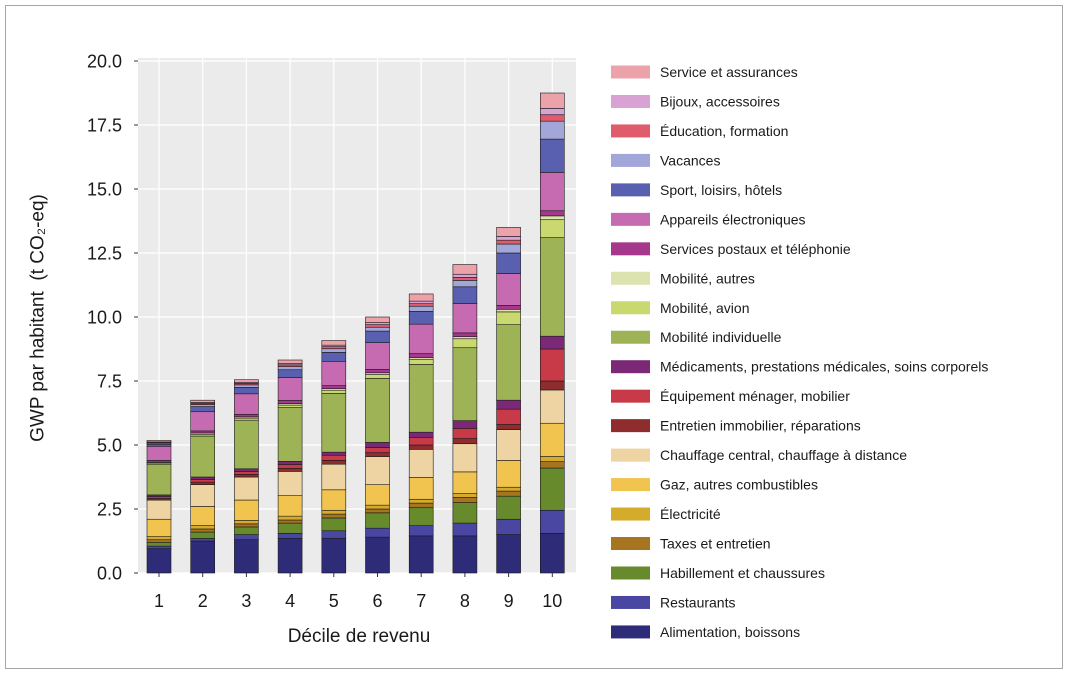 This screenshot has width=1069, height=675. What do you see at coordinates (465, 284) in the screenshot?
I see `bar-segment-8-vacances` at bounding box center [465, 284].